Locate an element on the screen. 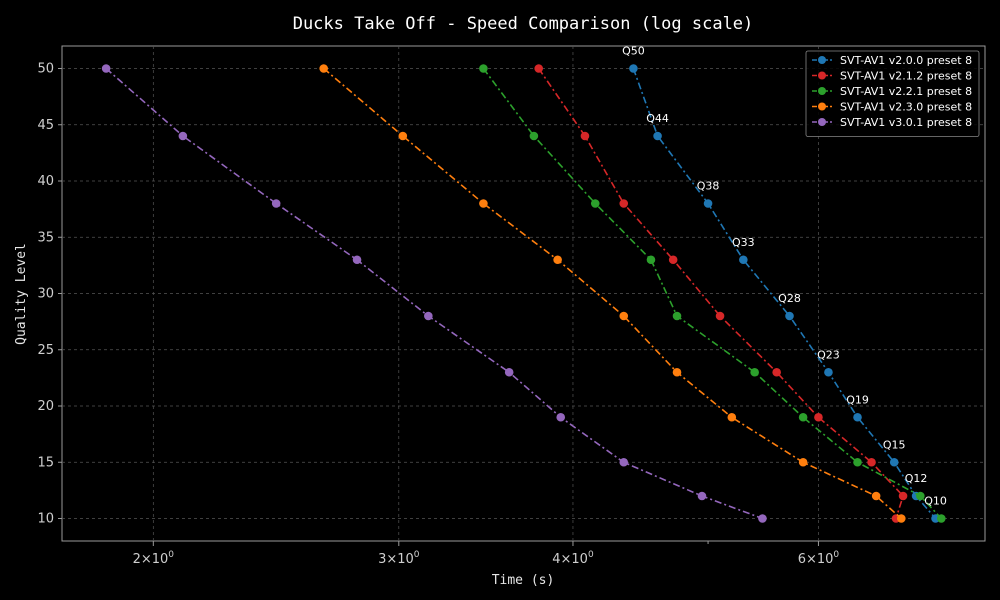 The width and height of the screenshot is (1000, 600). legend-label: SVT-AV1 v2.0.0 preset 8 is located at coordinates (906, 60).